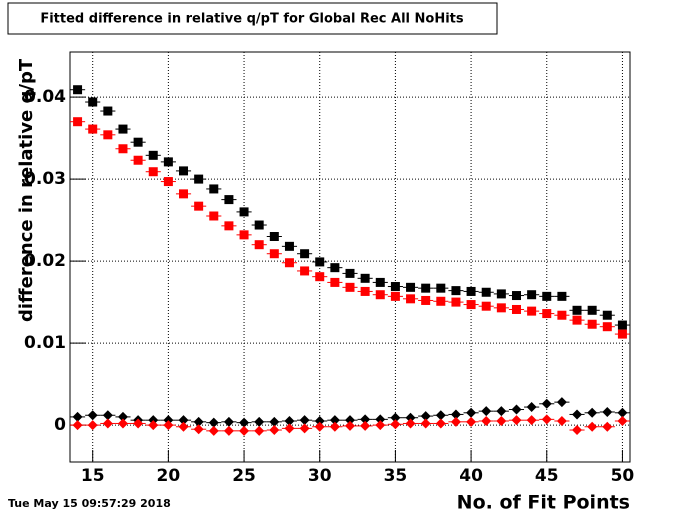  What do you see at coordinates (547, 476) in the screenshot?
I see `x-tick-label: 45` at bounding box center [547, 476].